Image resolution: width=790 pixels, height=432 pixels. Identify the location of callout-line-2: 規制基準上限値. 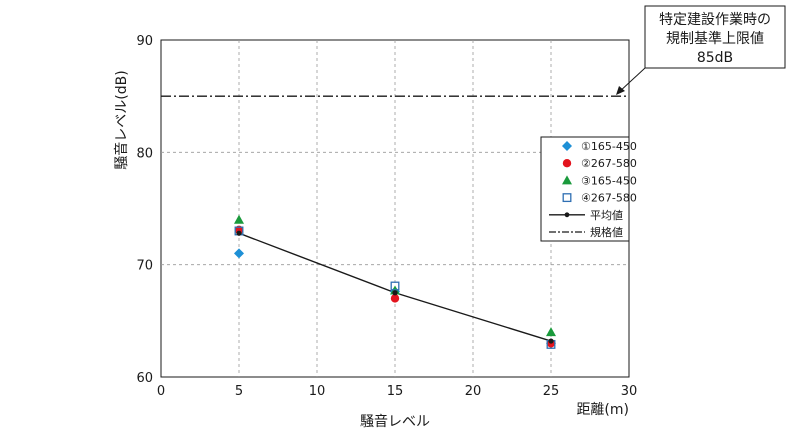
(715, 38).